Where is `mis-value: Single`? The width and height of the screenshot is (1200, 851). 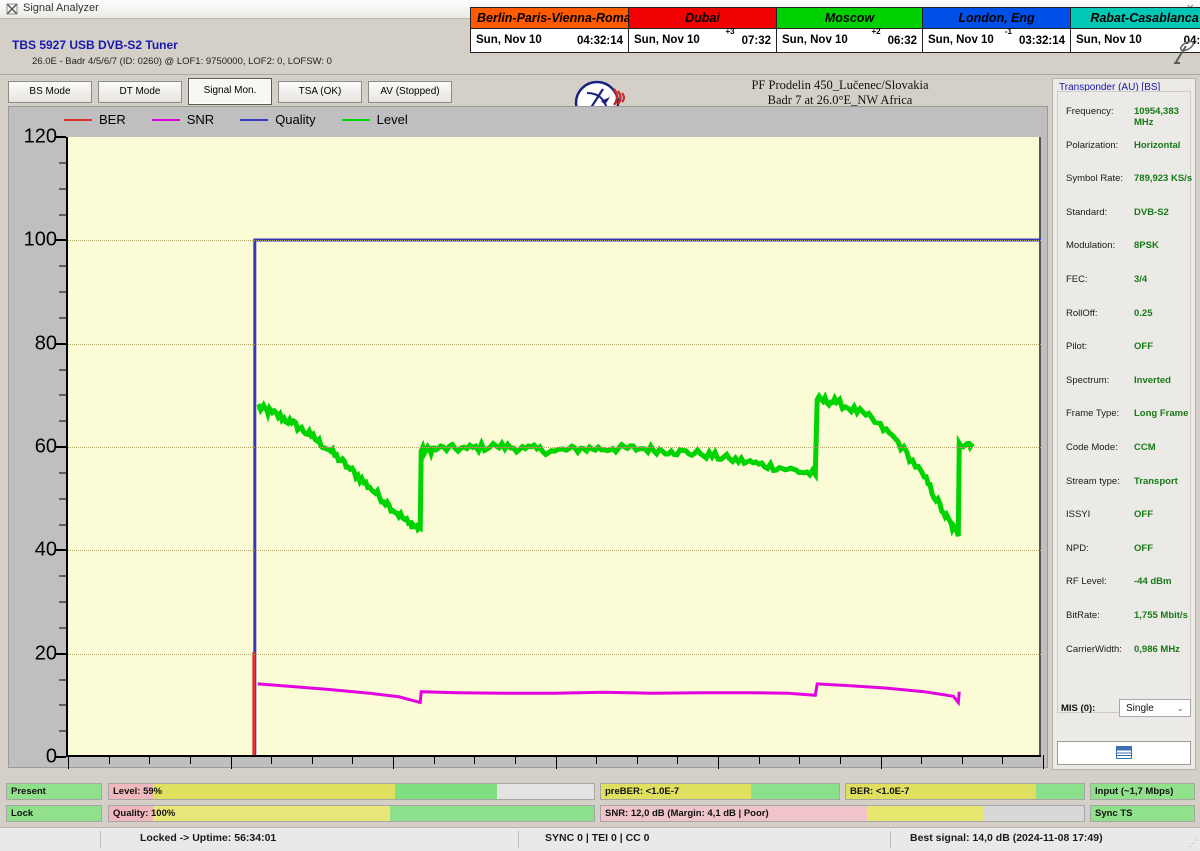
mis-value: Single is located at coordinates (1140, 708).